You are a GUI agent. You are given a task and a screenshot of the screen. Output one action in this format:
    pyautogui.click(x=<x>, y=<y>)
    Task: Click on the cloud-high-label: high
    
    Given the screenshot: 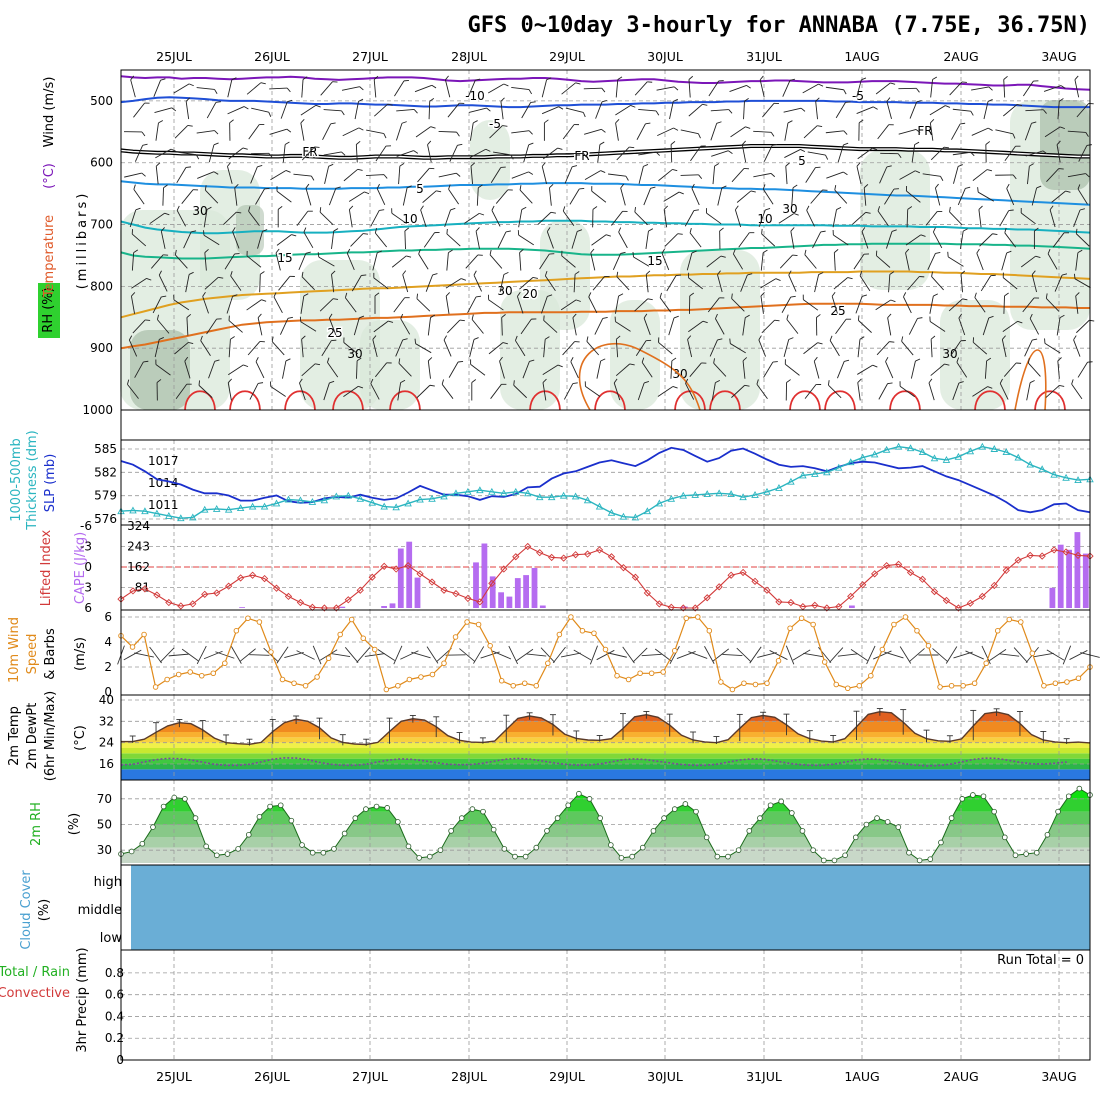 What is the action you would take?
    pyautogui.click(x=108, y=882)
    